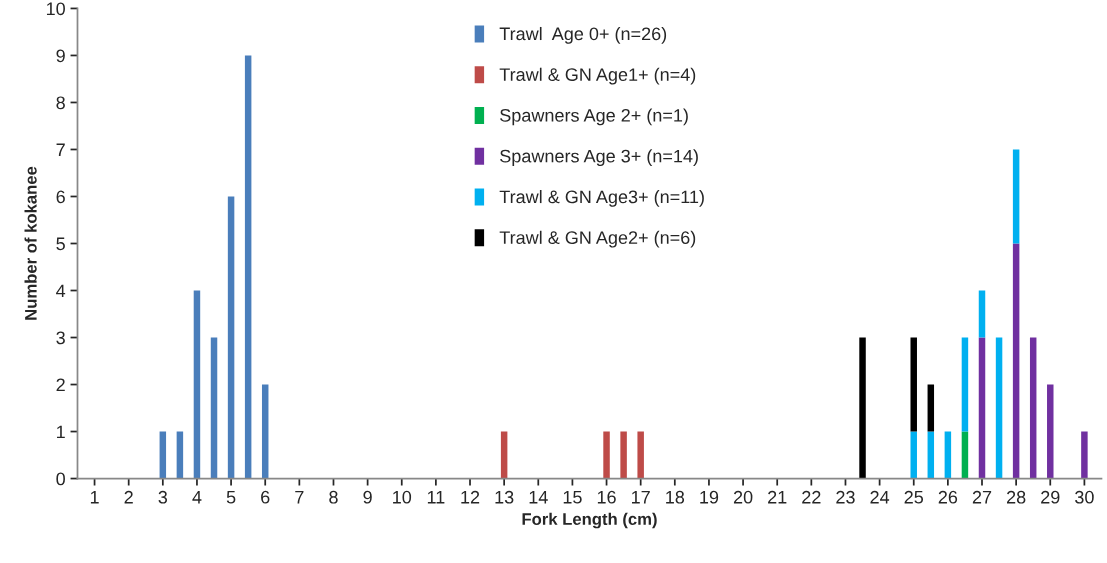 The image size is (1107, 563). Describe the element at coordinates (583, 35) in the screenshot. I see `legend-label: Trawl Age 0+ (n=26)` at that location.